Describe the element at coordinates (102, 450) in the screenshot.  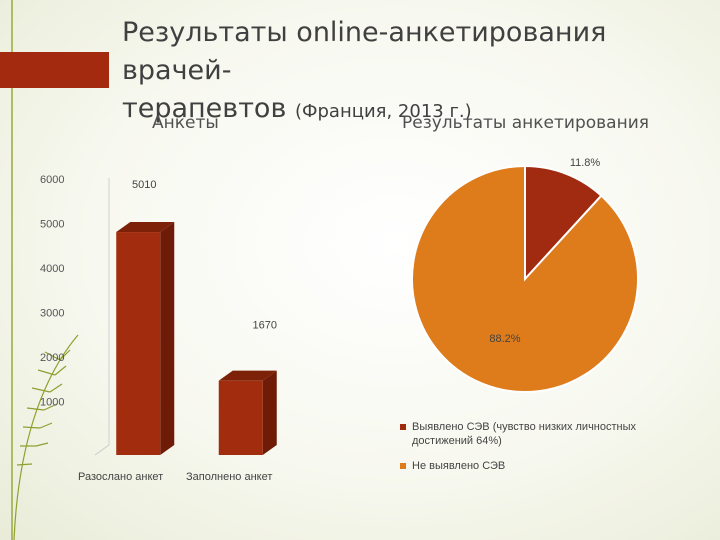
I see `axis-depth-line` at that location.